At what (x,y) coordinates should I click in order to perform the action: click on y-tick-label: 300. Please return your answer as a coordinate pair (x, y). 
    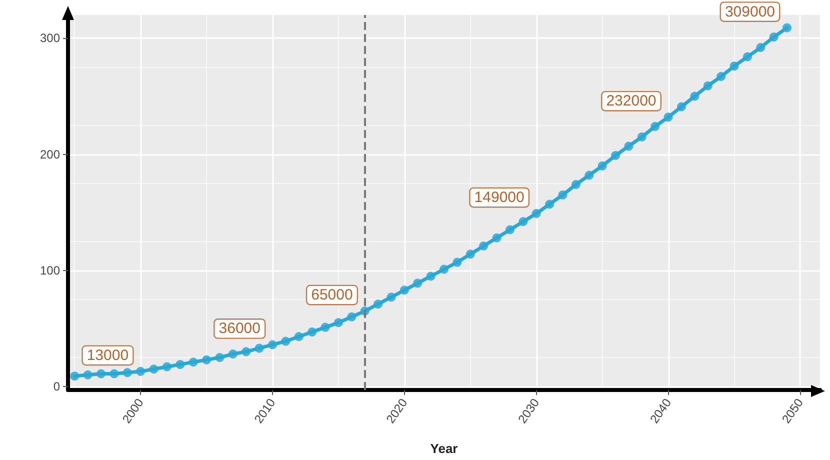
    Looking at the image, I should click on (50, 38).